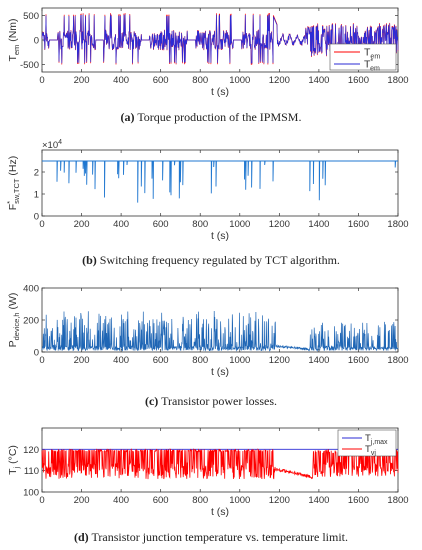 The height and width of the screenshot is (550, 422). I want to click on y-axis-label: Tj (°C), so click(14, 460).